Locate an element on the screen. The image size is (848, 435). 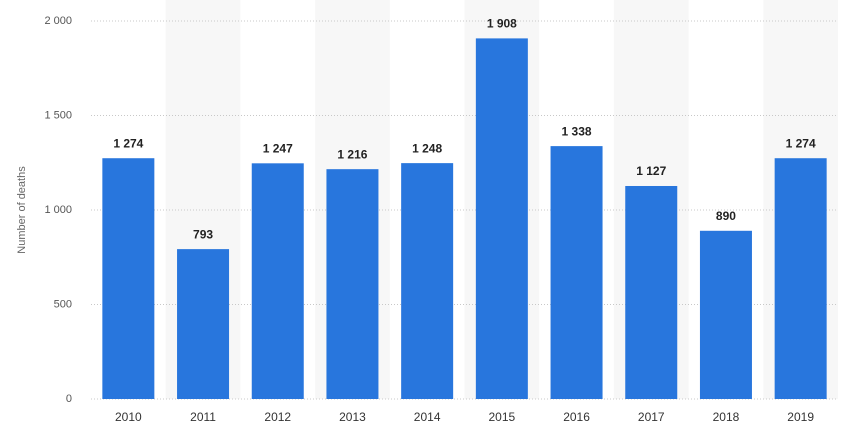
y-axis-label: Number of deaths is located at coordinates (22, 210).